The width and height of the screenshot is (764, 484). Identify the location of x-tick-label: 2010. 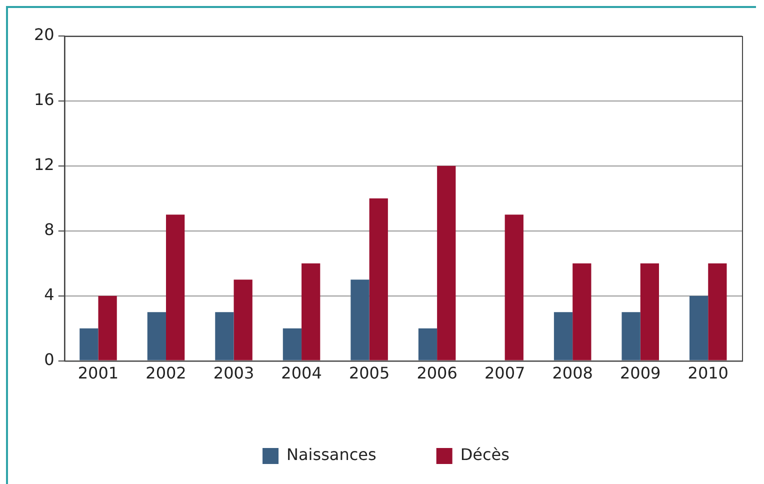
(708, 373).